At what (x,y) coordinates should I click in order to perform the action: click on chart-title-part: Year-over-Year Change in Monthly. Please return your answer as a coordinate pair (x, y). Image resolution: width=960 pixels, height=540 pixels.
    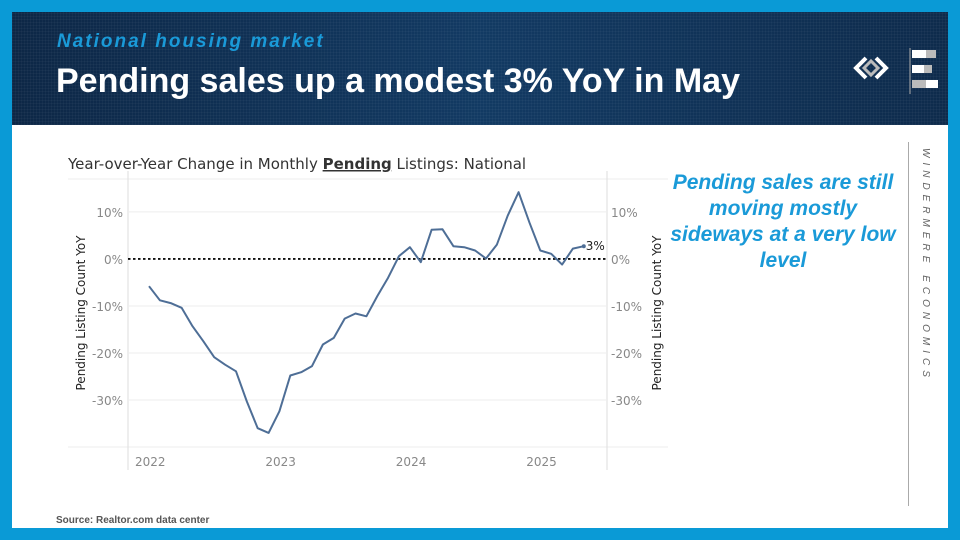
    Looking at the image, I should click on (195, 164).